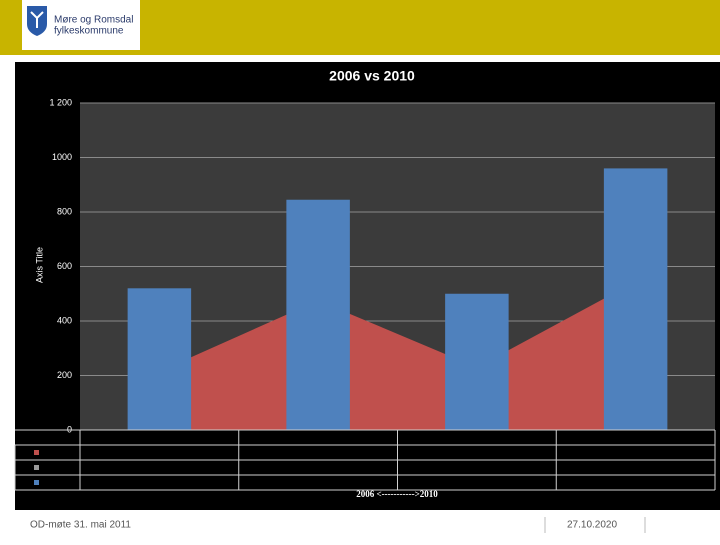  I want to click on org-name: fylkeskommune, so click(89, 31).